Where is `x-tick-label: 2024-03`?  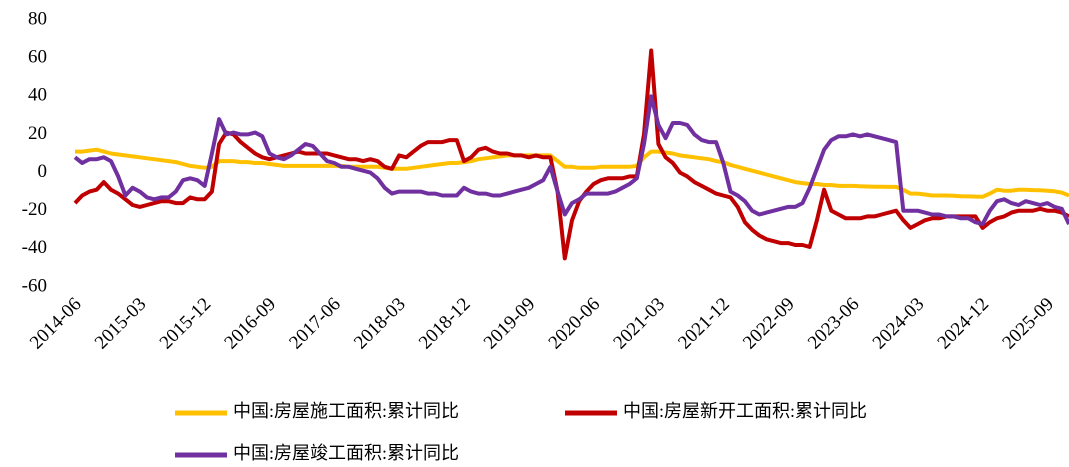
x-tick-label: 2024-03 is located at coordinates (899, 324).